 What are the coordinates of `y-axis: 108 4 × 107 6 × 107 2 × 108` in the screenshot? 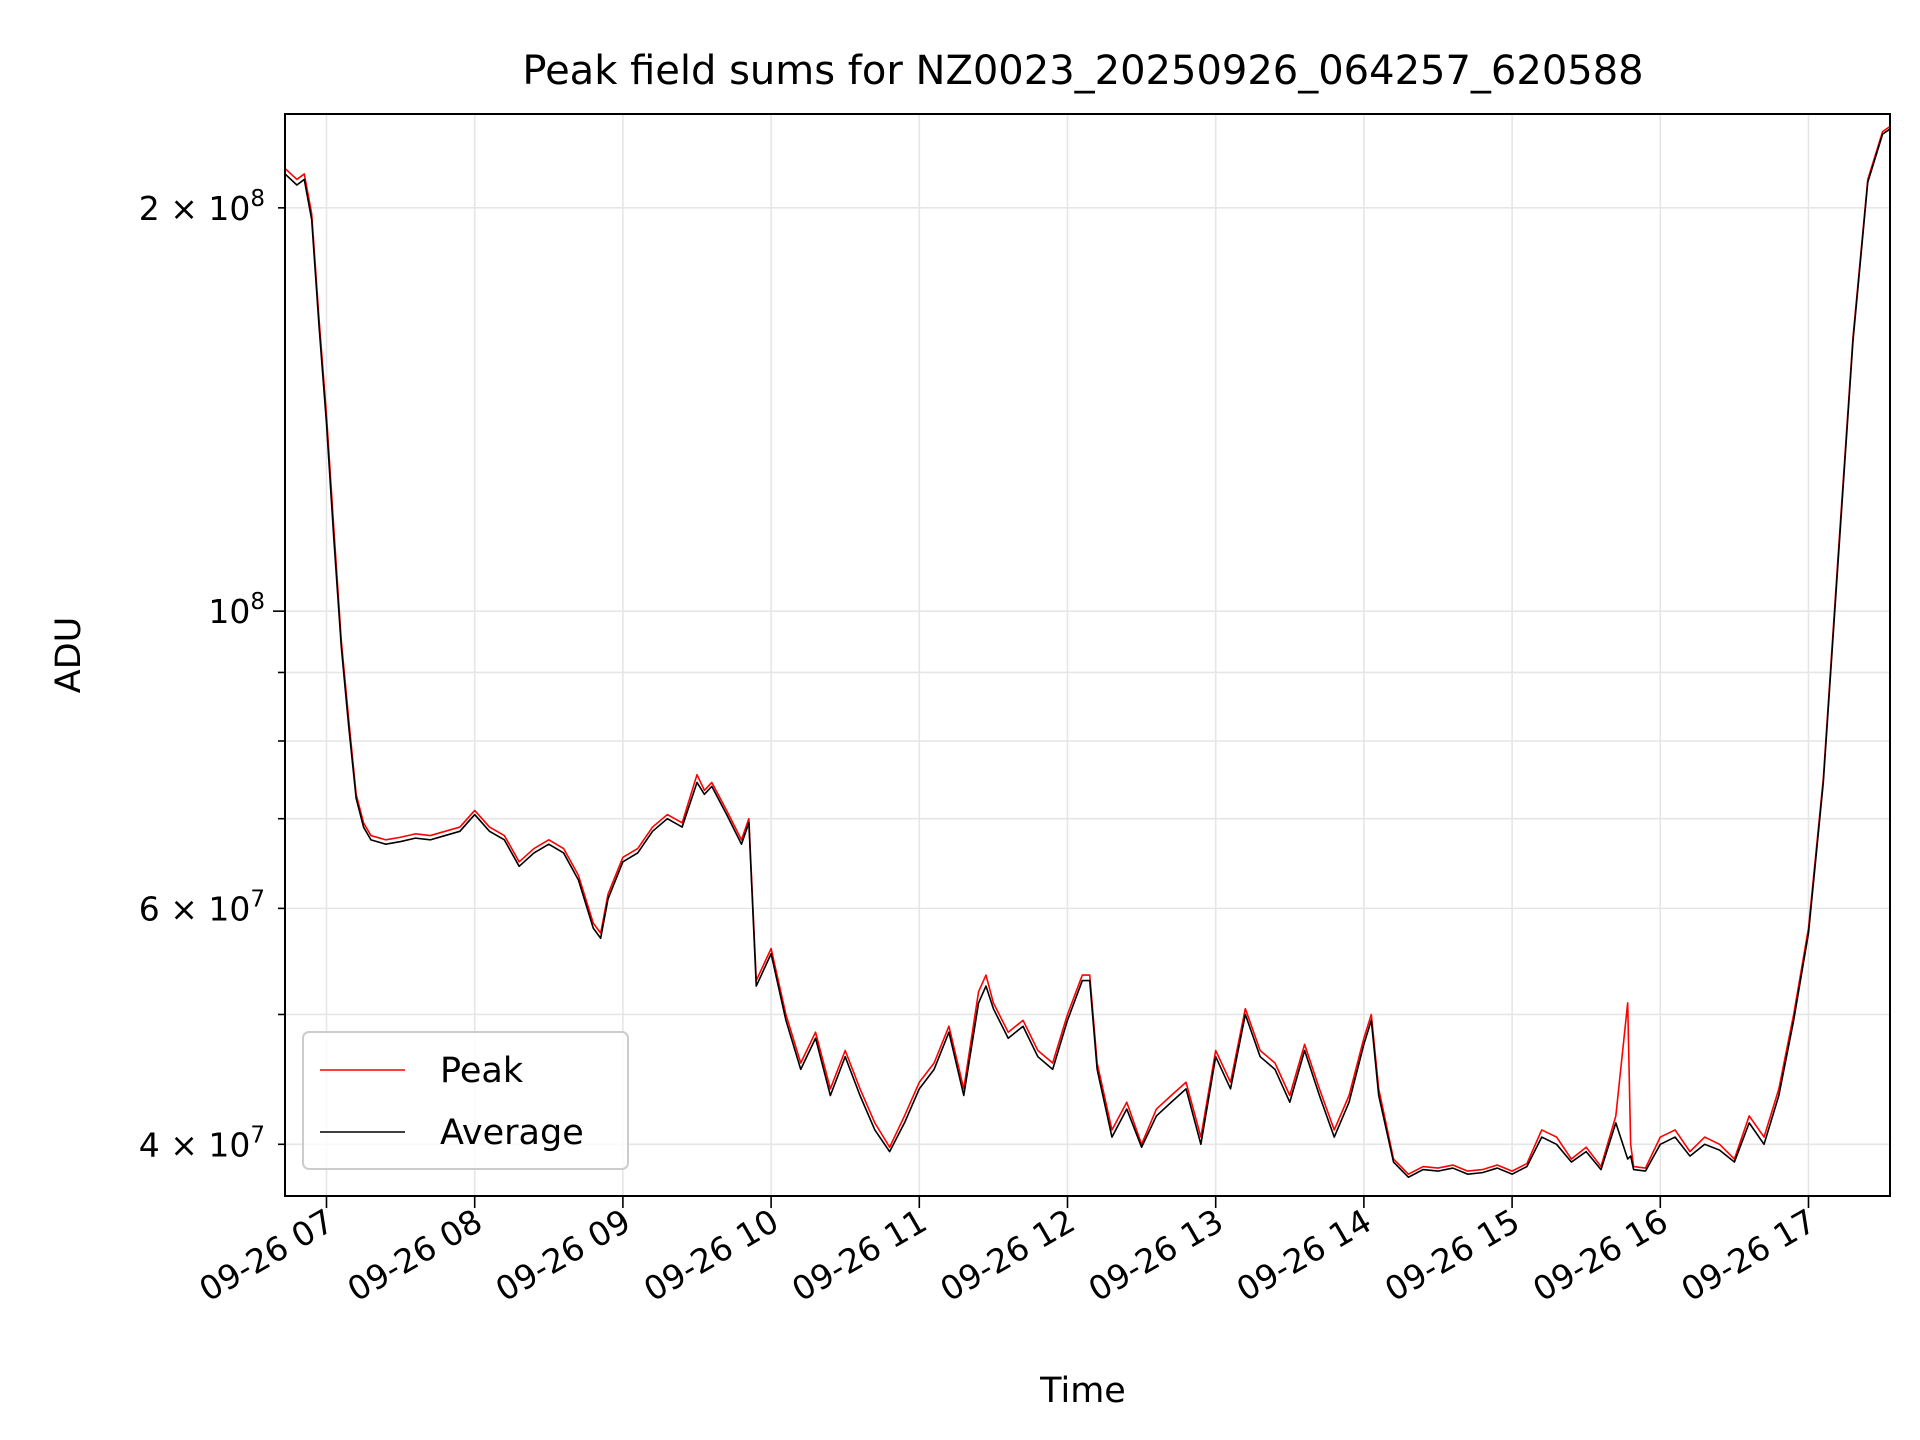 It's located at (212, 675).